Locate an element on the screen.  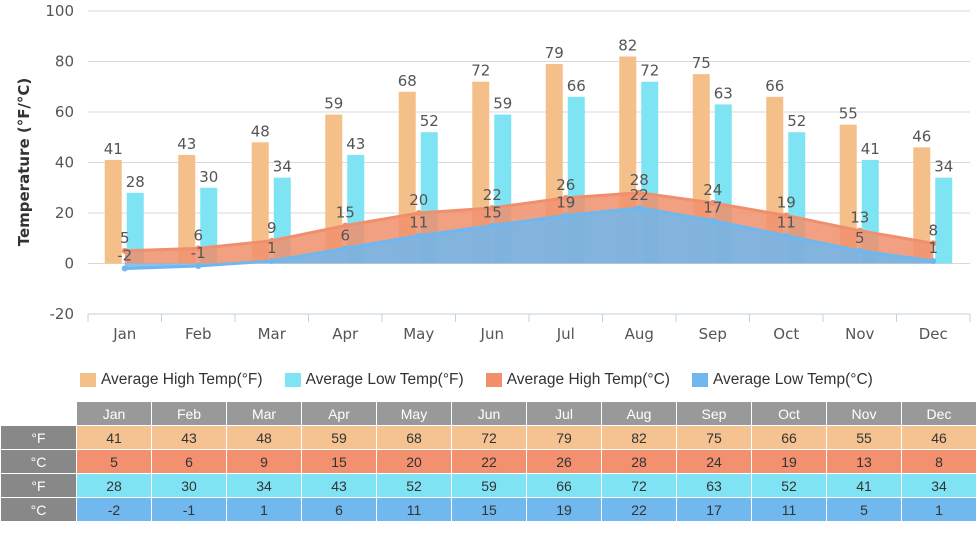
table-month-header: Nov is located at coordinates (864, 413).